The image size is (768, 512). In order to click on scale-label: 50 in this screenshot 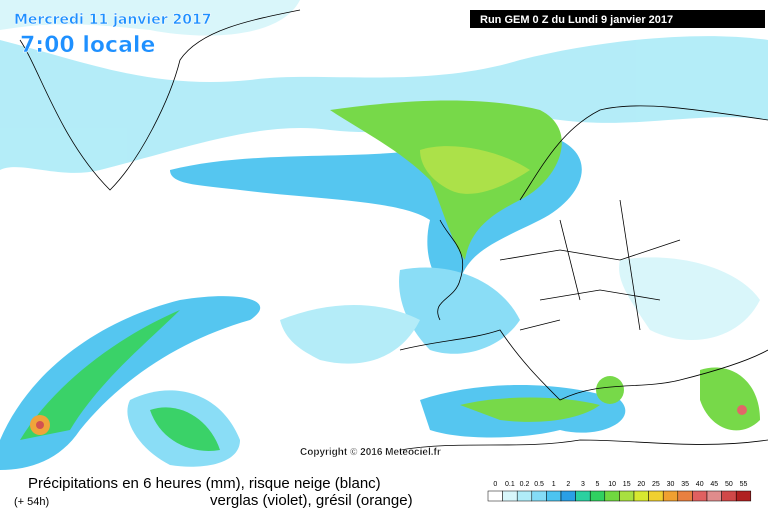, I will do `click(729, 484)`.